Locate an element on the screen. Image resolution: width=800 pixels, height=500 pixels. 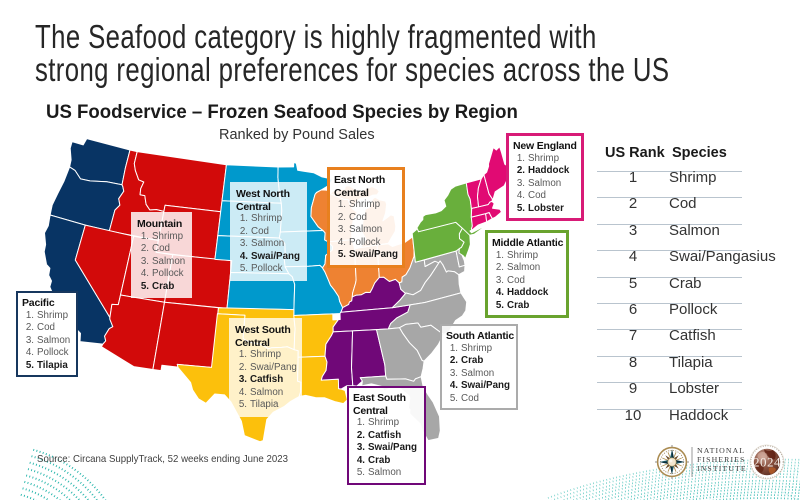
svg-text: FISHERIES is located at coordinates (721, 459).